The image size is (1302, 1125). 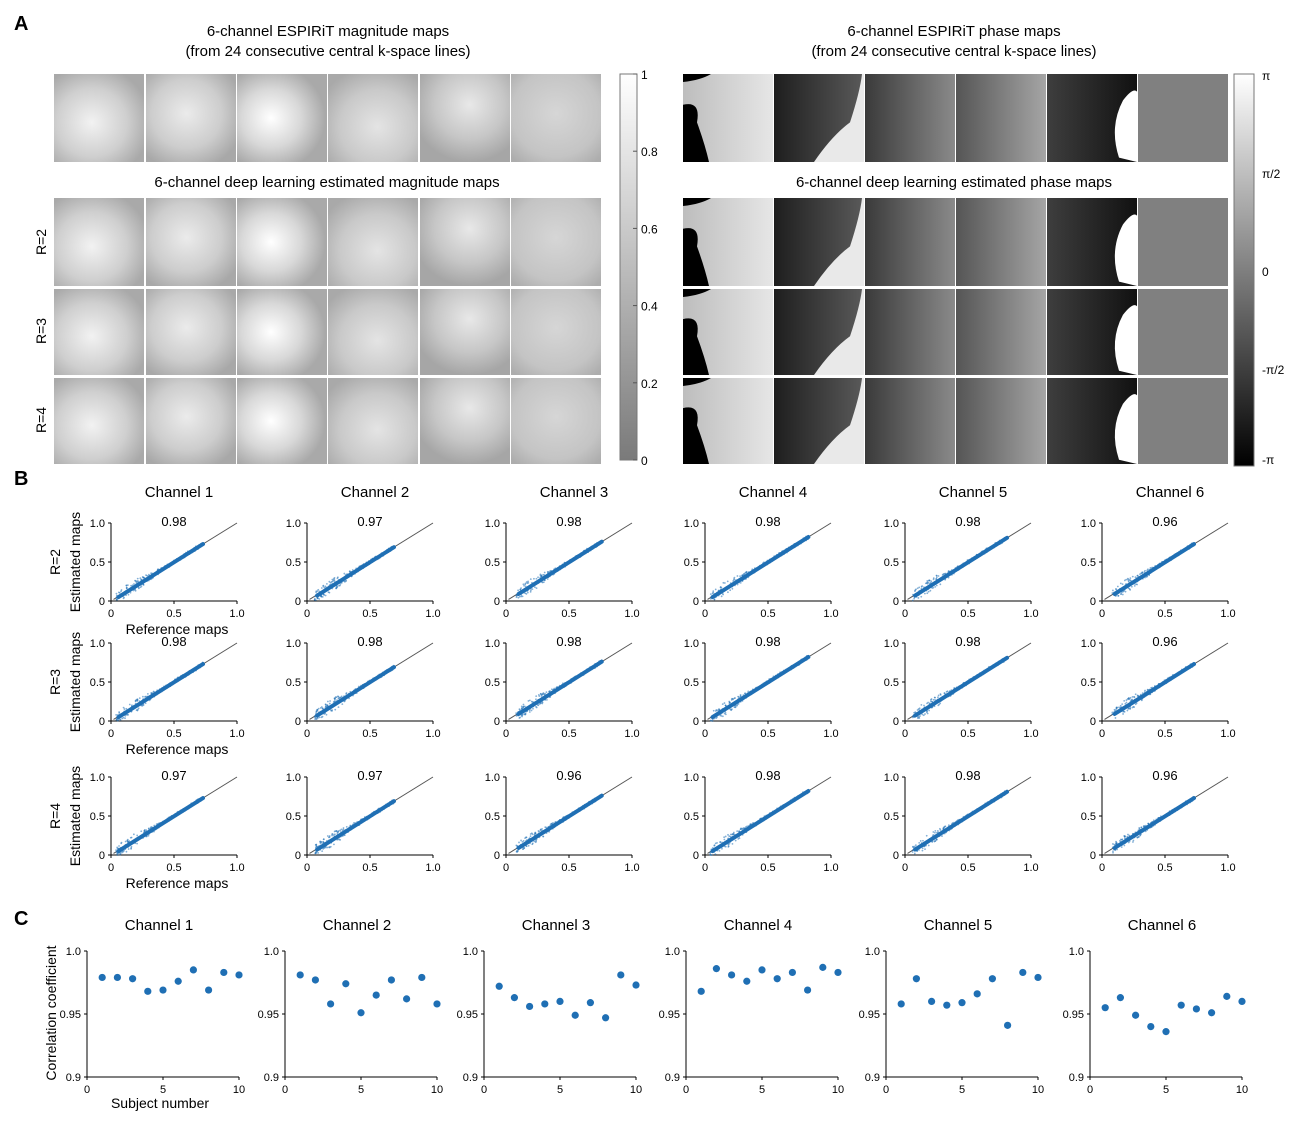 What do you see at coordinates (916, 979) in the screenshot?
I see `subject-point-ch5-s2` at bounding box center [916, 979].